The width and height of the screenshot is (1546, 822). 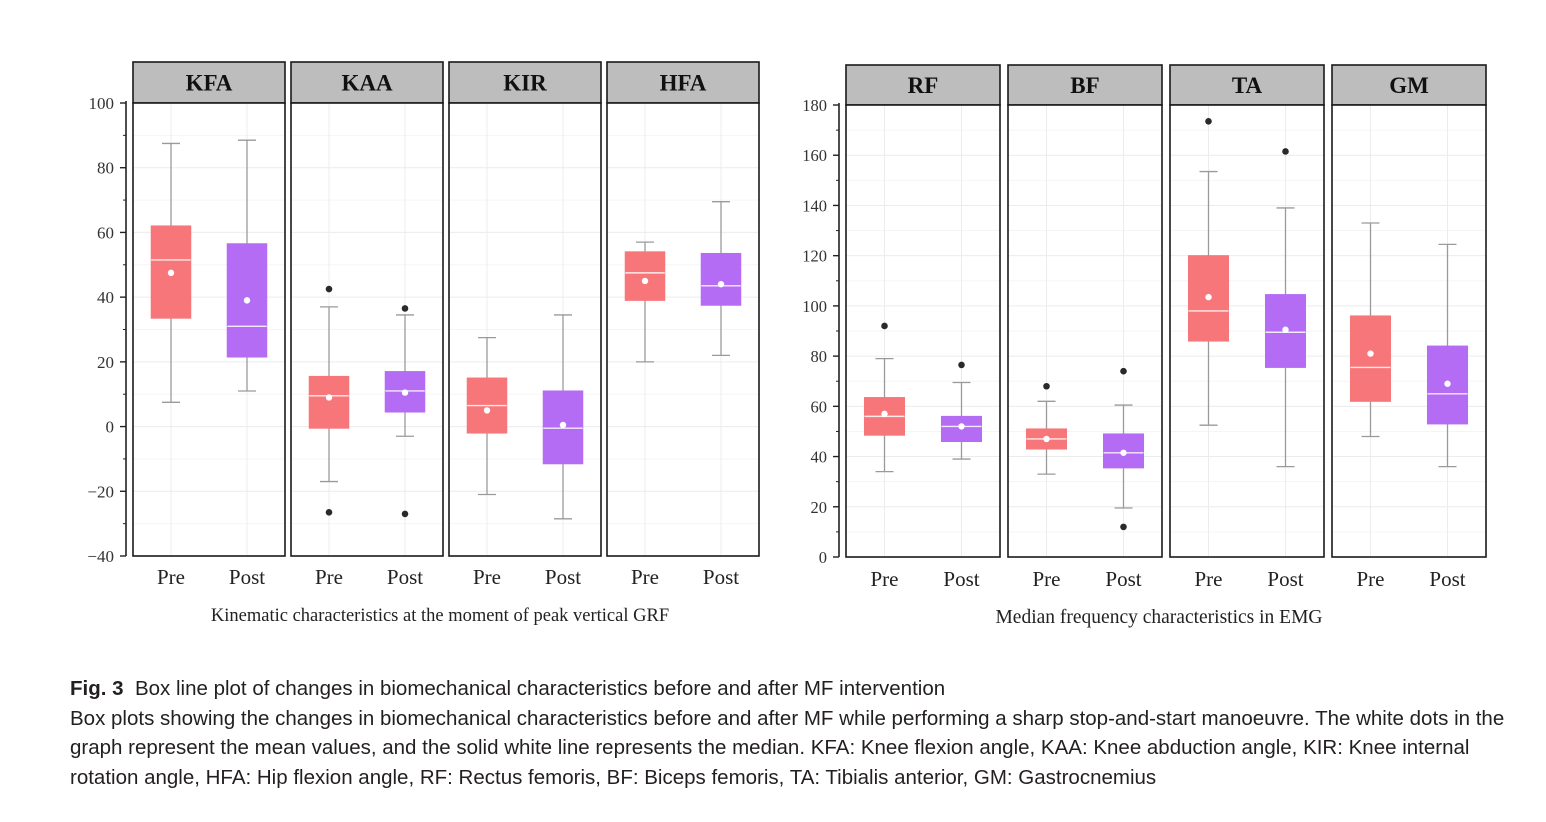 What do you see at coordinates (819, 356) in the screenshot?
I see `y-tick-label: 80` at bounding box center [819, 356].